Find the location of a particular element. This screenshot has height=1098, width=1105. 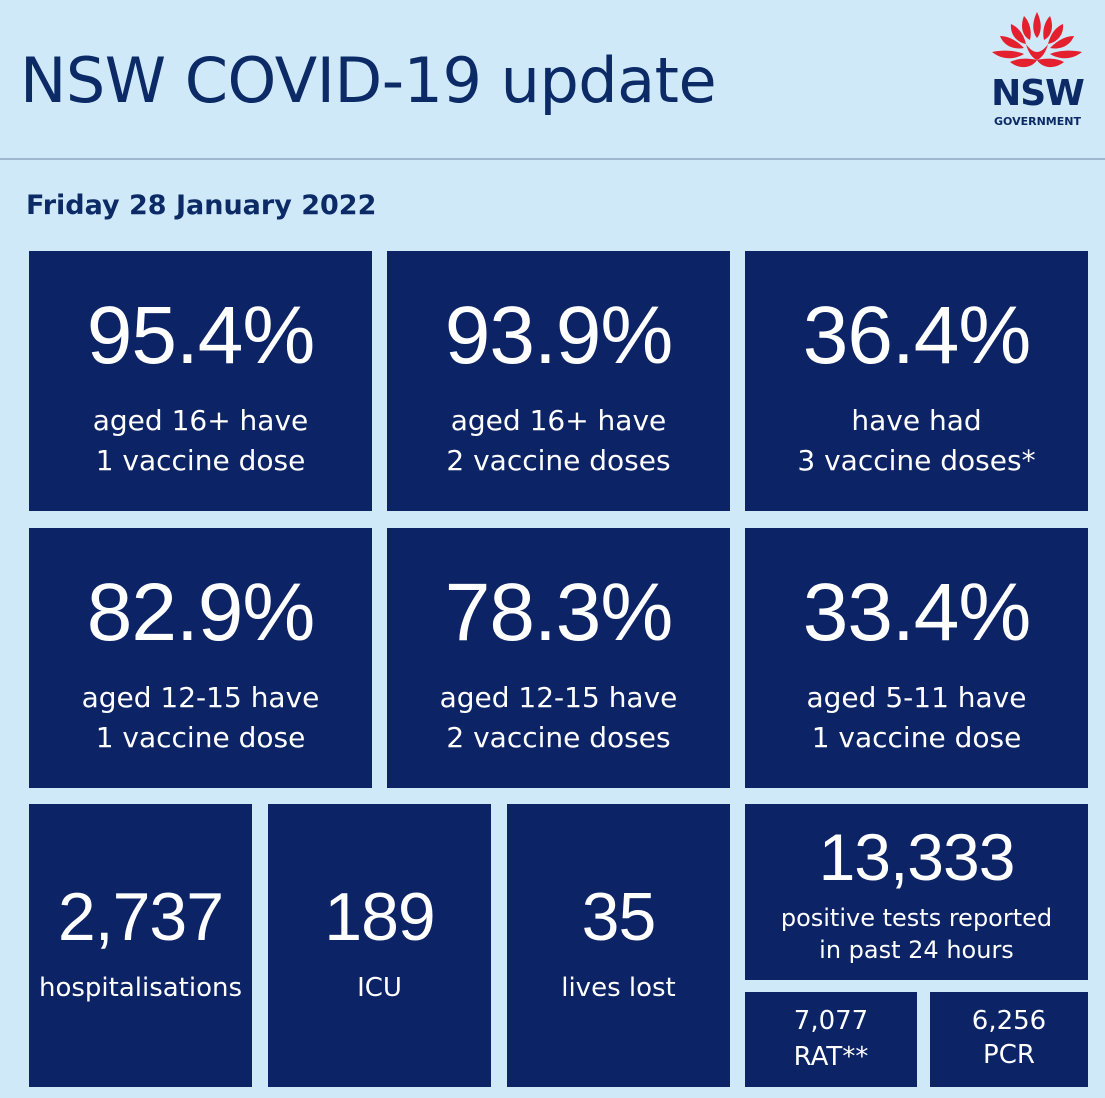

stat-description: positive tests reported in past 24 hours is located at coordinates (916, 934).